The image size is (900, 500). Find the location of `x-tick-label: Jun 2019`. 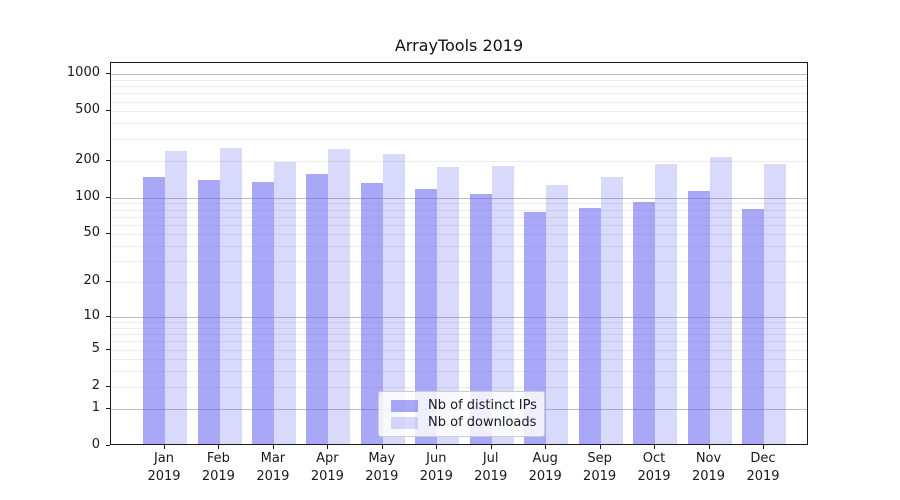

x-tick-label: Jun 2019 is located at coordinates (436, 467).